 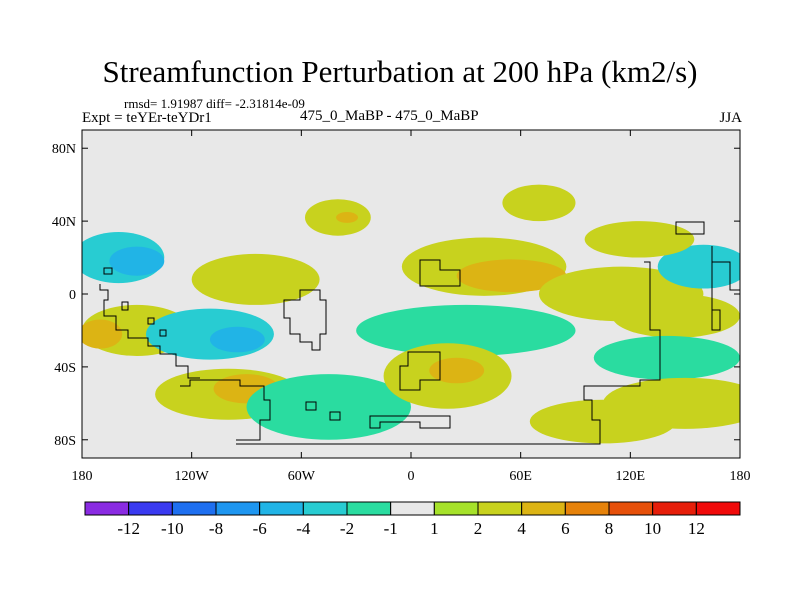 What do you see at coordinates (260, 528) in the screenshot?
I see `colorbar-label-3: -6` at bounding box center [260, 528].